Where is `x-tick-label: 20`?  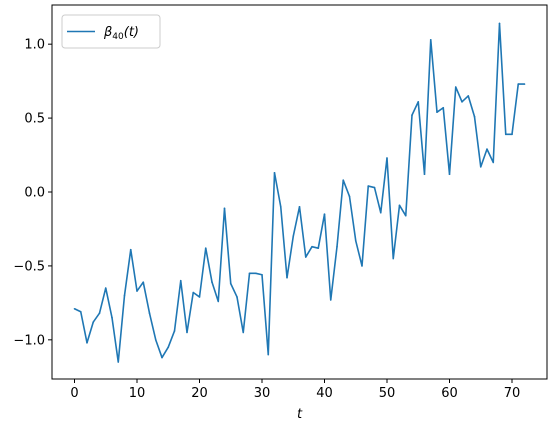 x-tick-label: 20 is located at coordinates (199, 393).